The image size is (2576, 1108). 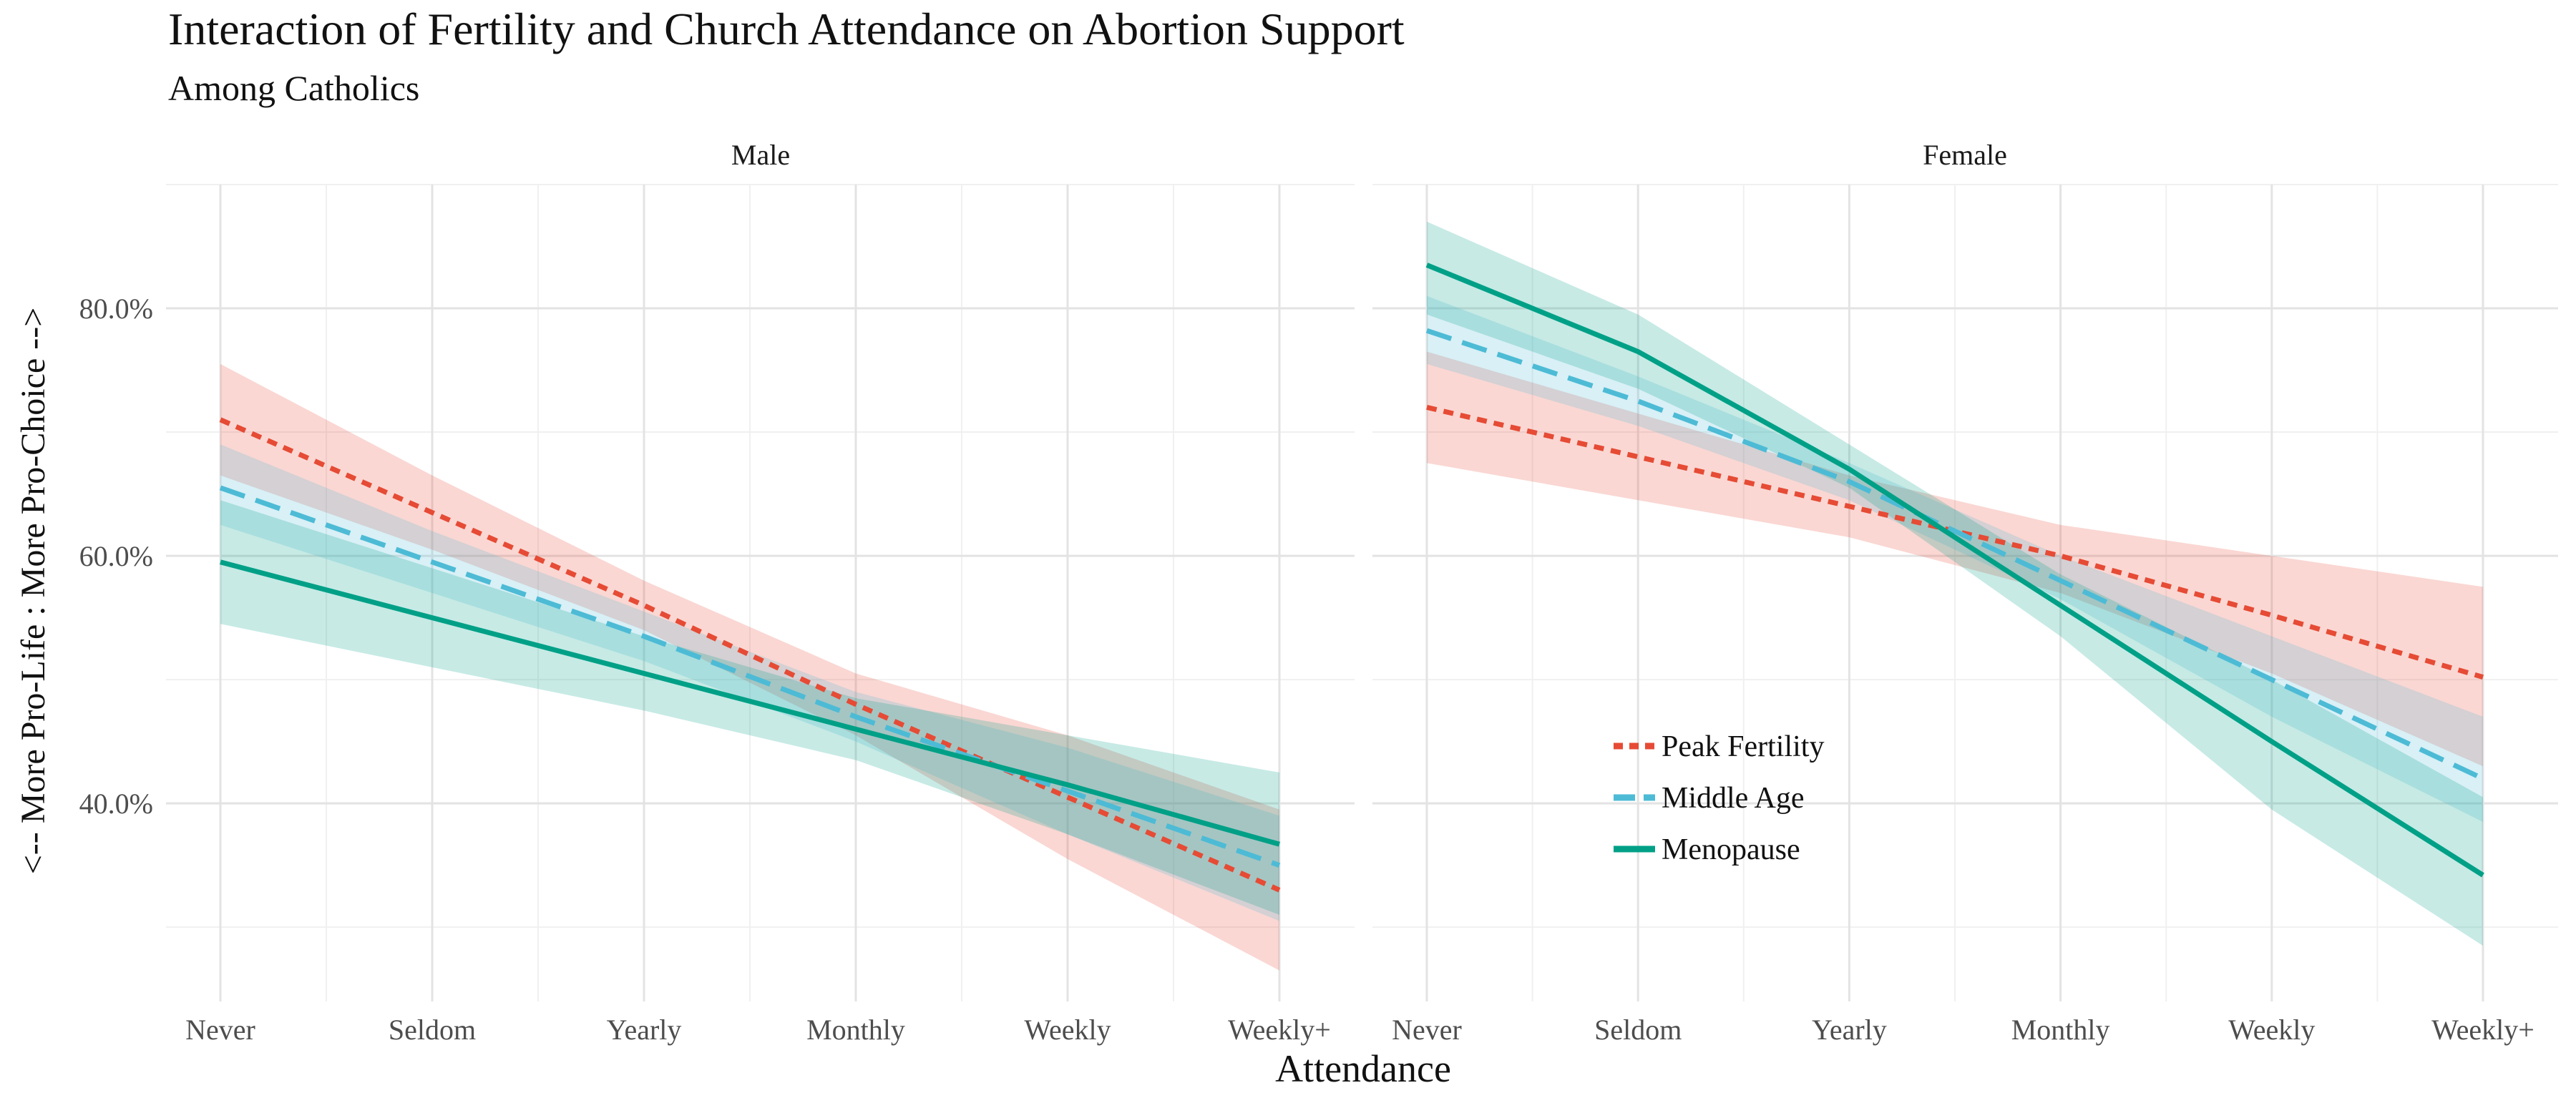 What do you see at coordinates (1733, 799) in the screenshot?
I see `legend-label-middle-age: Middle Age` at bounding box center [1733, 799].